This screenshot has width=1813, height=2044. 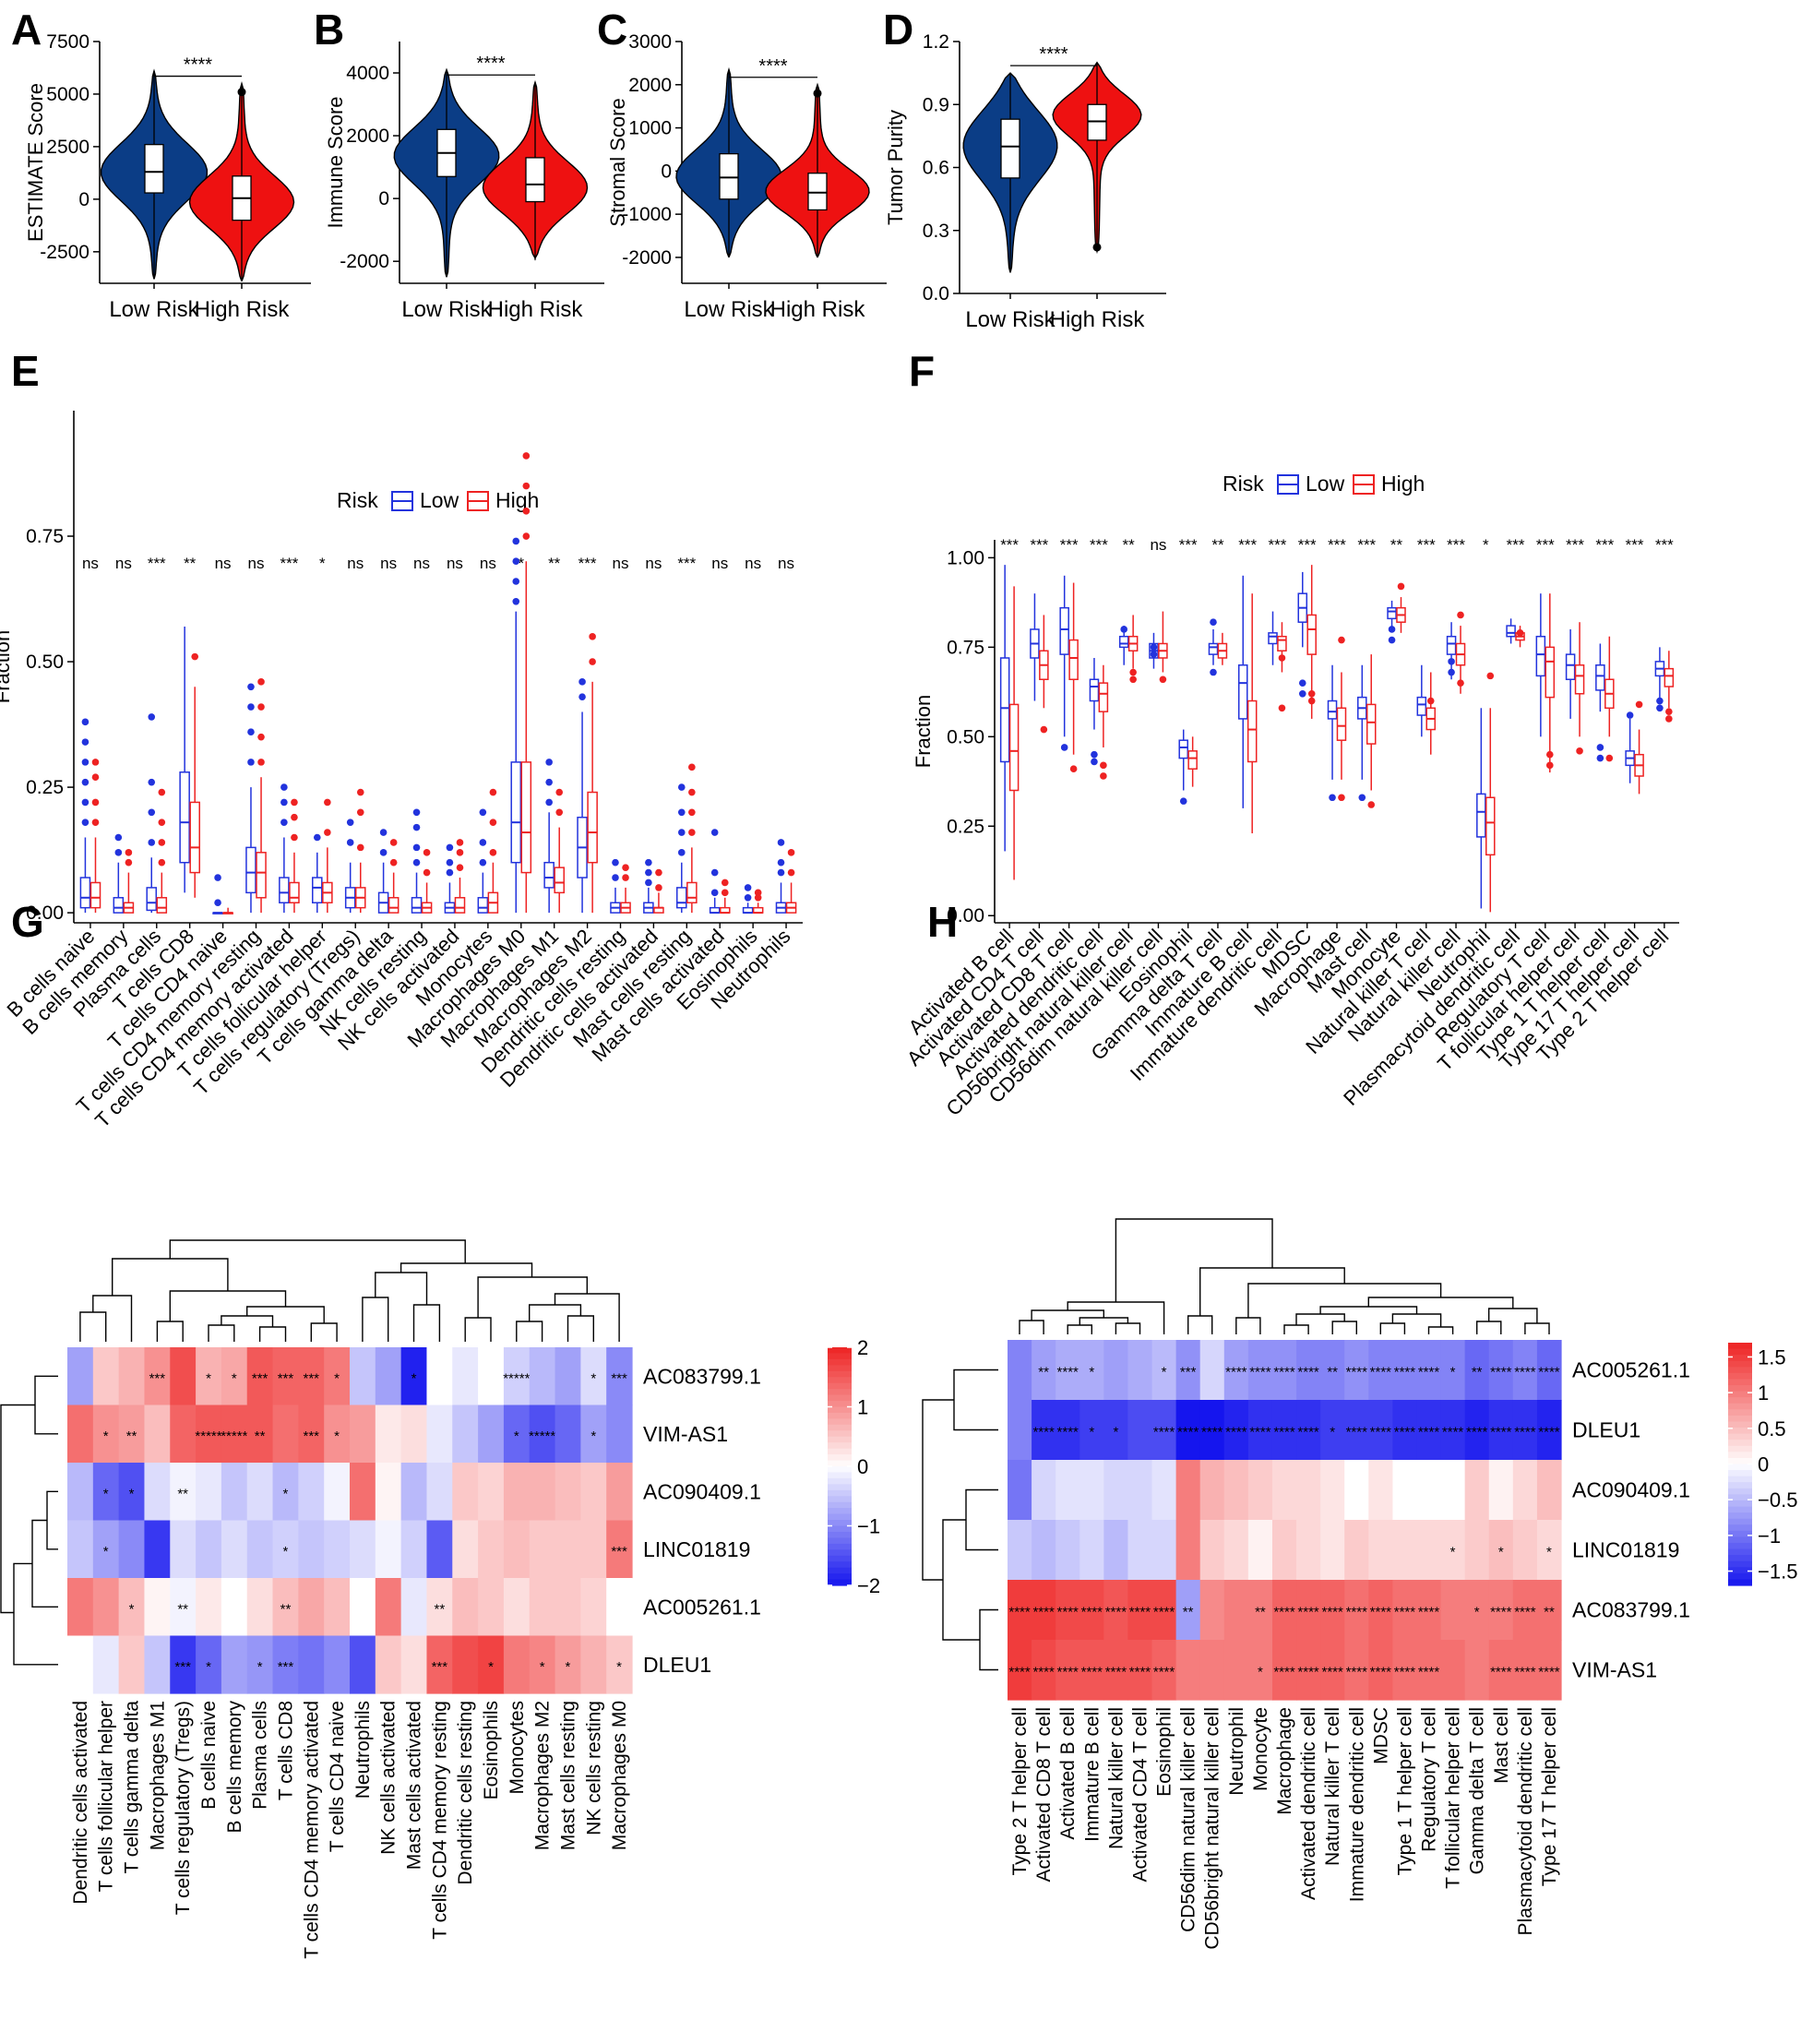 I want to click on y-tick-label: 1.2, so click(x=936, y=42).